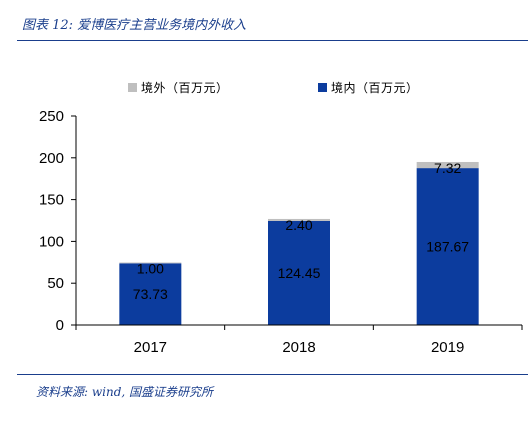 The height and width of the screenshot is (422, 529). Describe the element at coordinates (298, 347) in the screenshot. I see `x-tick-label: 2018` at that location.